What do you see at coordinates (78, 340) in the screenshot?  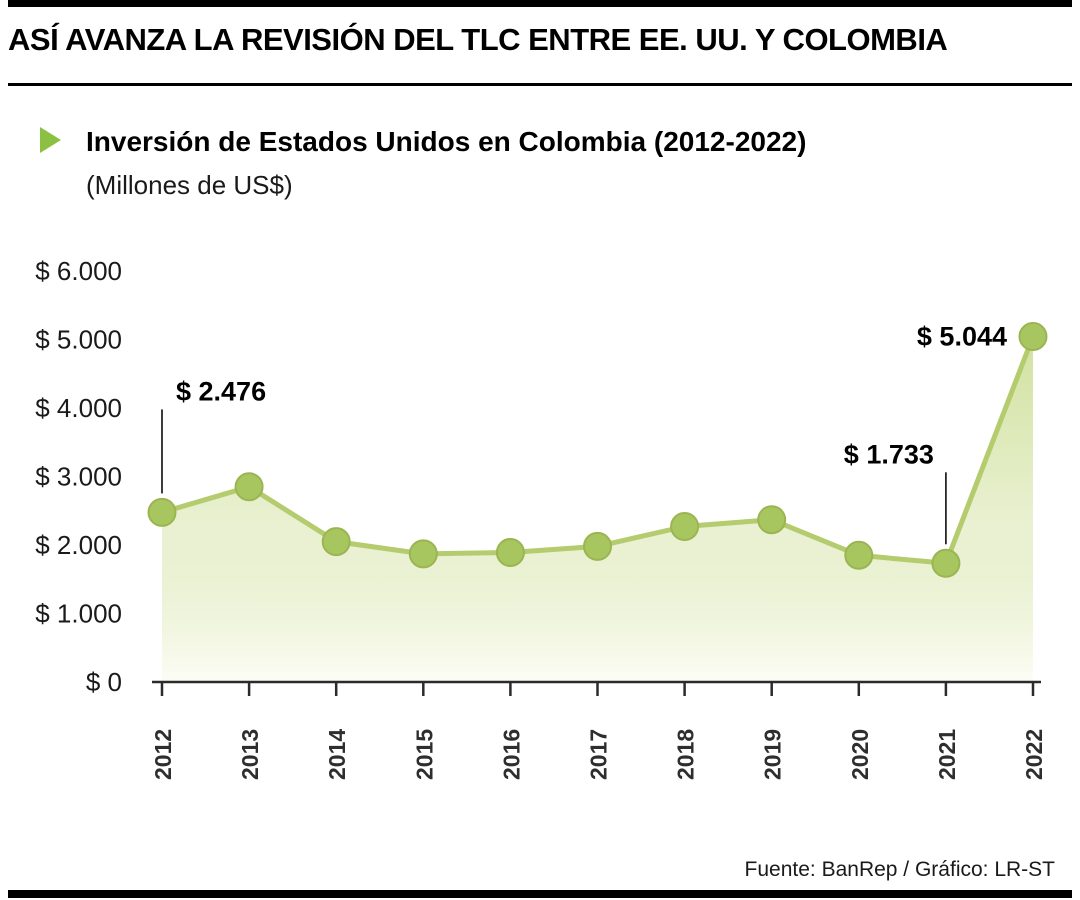 I see `y-axis-label: $ 5.000` at bounding box center [78, 340].